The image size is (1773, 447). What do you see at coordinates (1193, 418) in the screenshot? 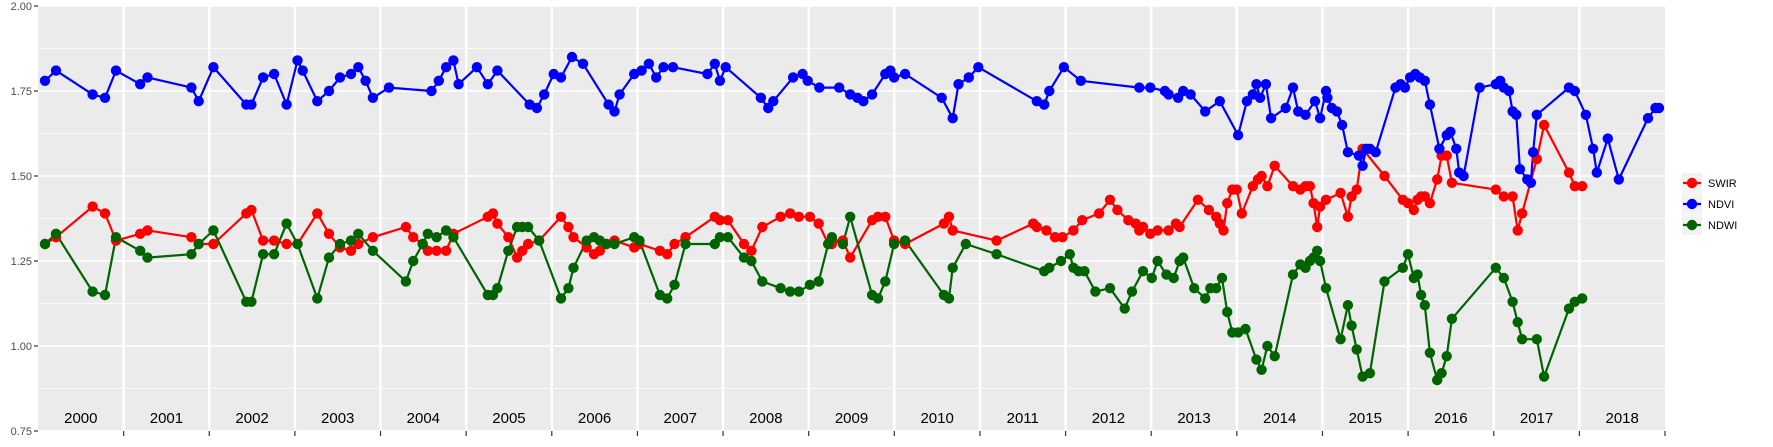
I see `year-label: 2013` at bounding box center [1193, 418].